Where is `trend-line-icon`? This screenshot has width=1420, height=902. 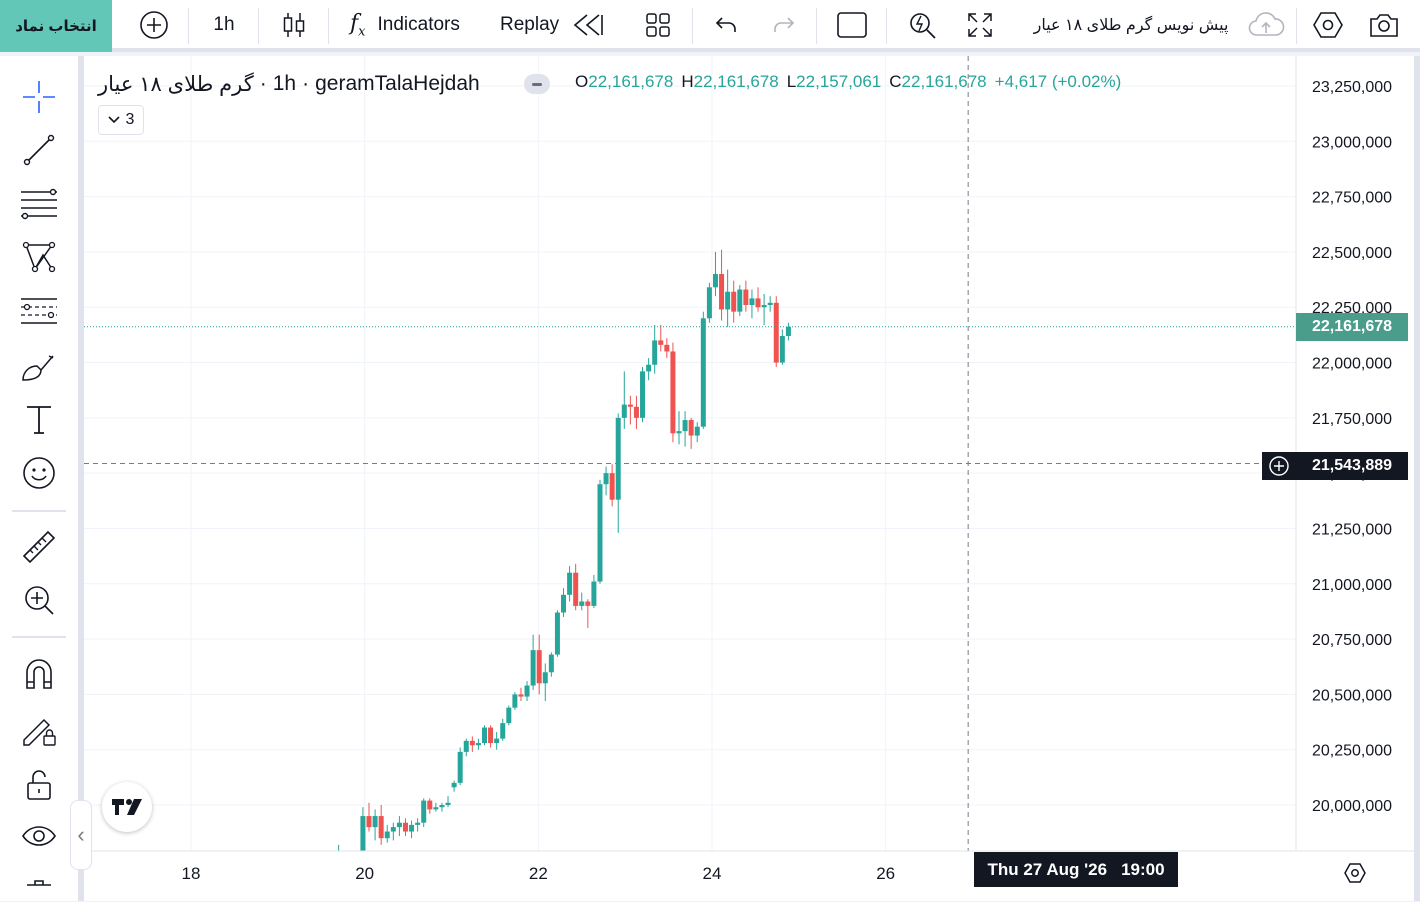 trend-line-icon is located at coordinates (39, 150).